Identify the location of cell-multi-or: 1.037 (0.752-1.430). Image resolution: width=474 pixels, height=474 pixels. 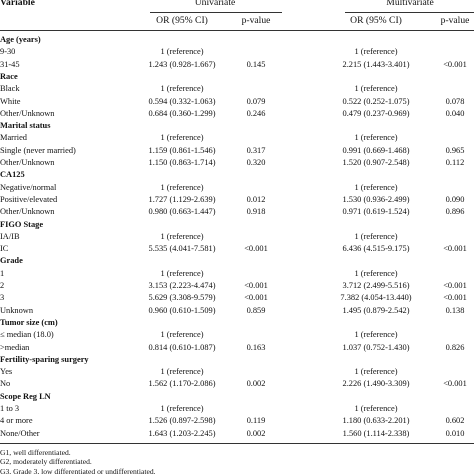
(376, 347).